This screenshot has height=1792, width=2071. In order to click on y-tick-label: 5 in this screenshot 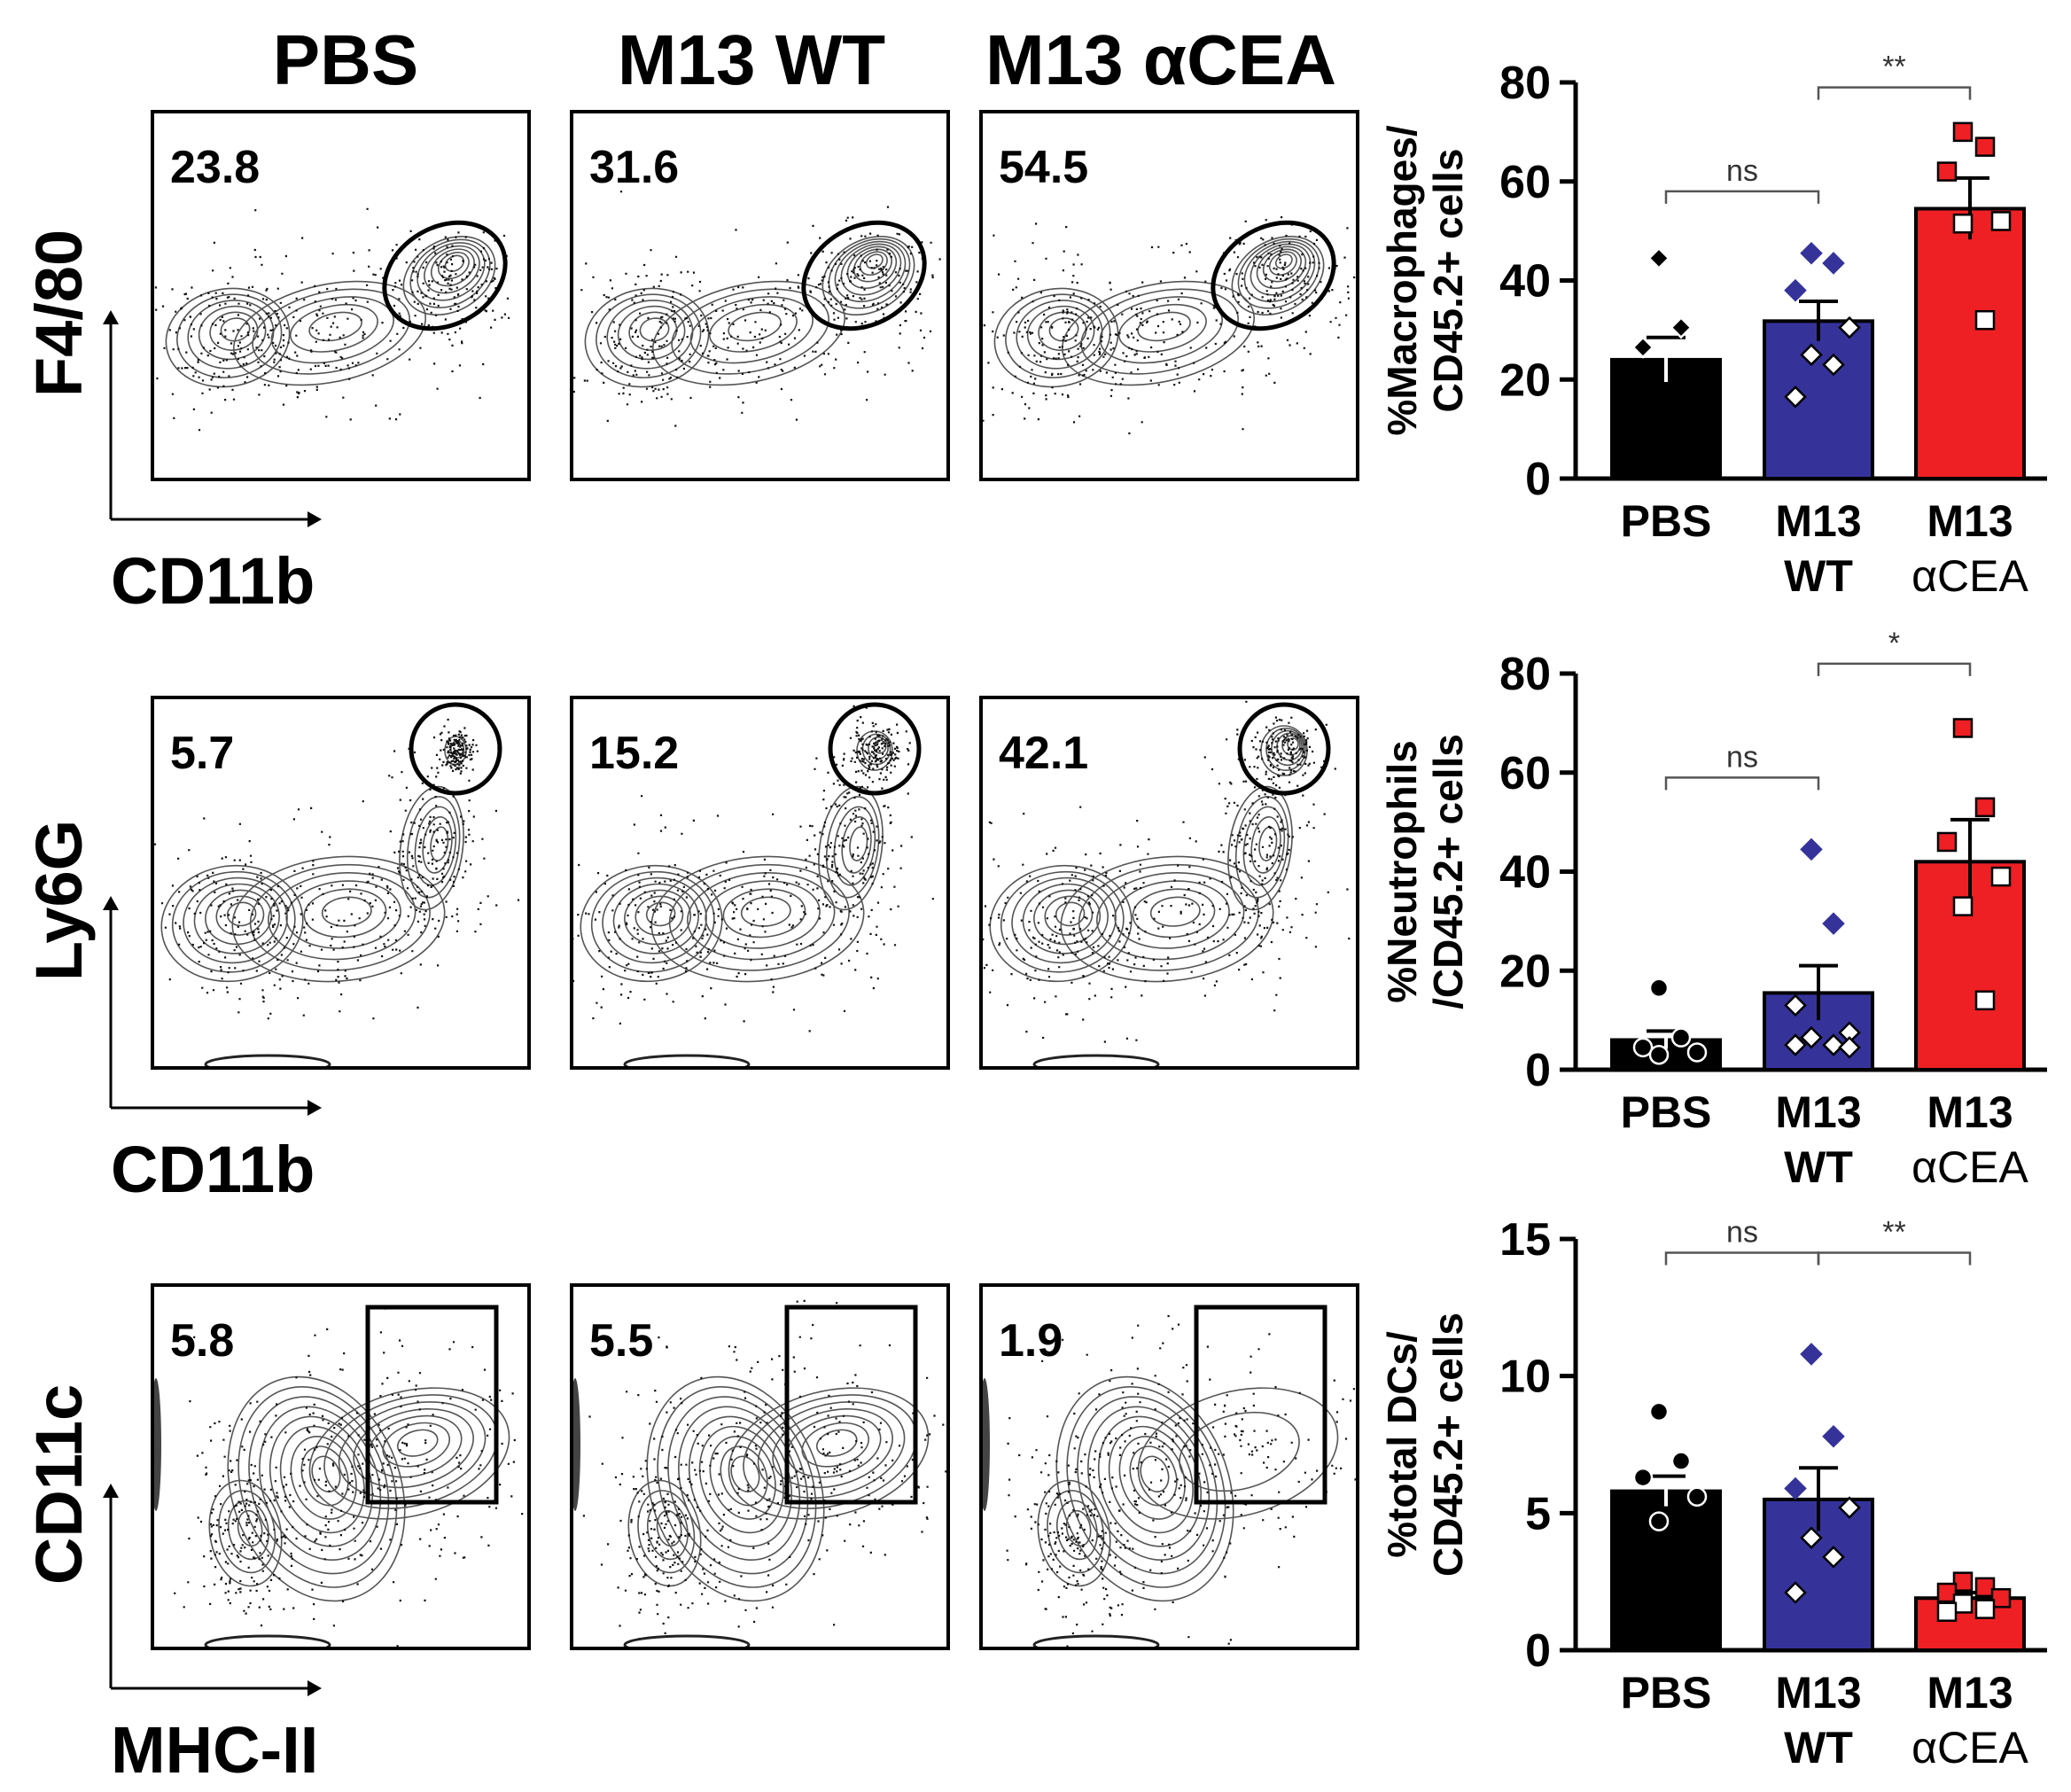, I will do `click(1538, 1513)`.